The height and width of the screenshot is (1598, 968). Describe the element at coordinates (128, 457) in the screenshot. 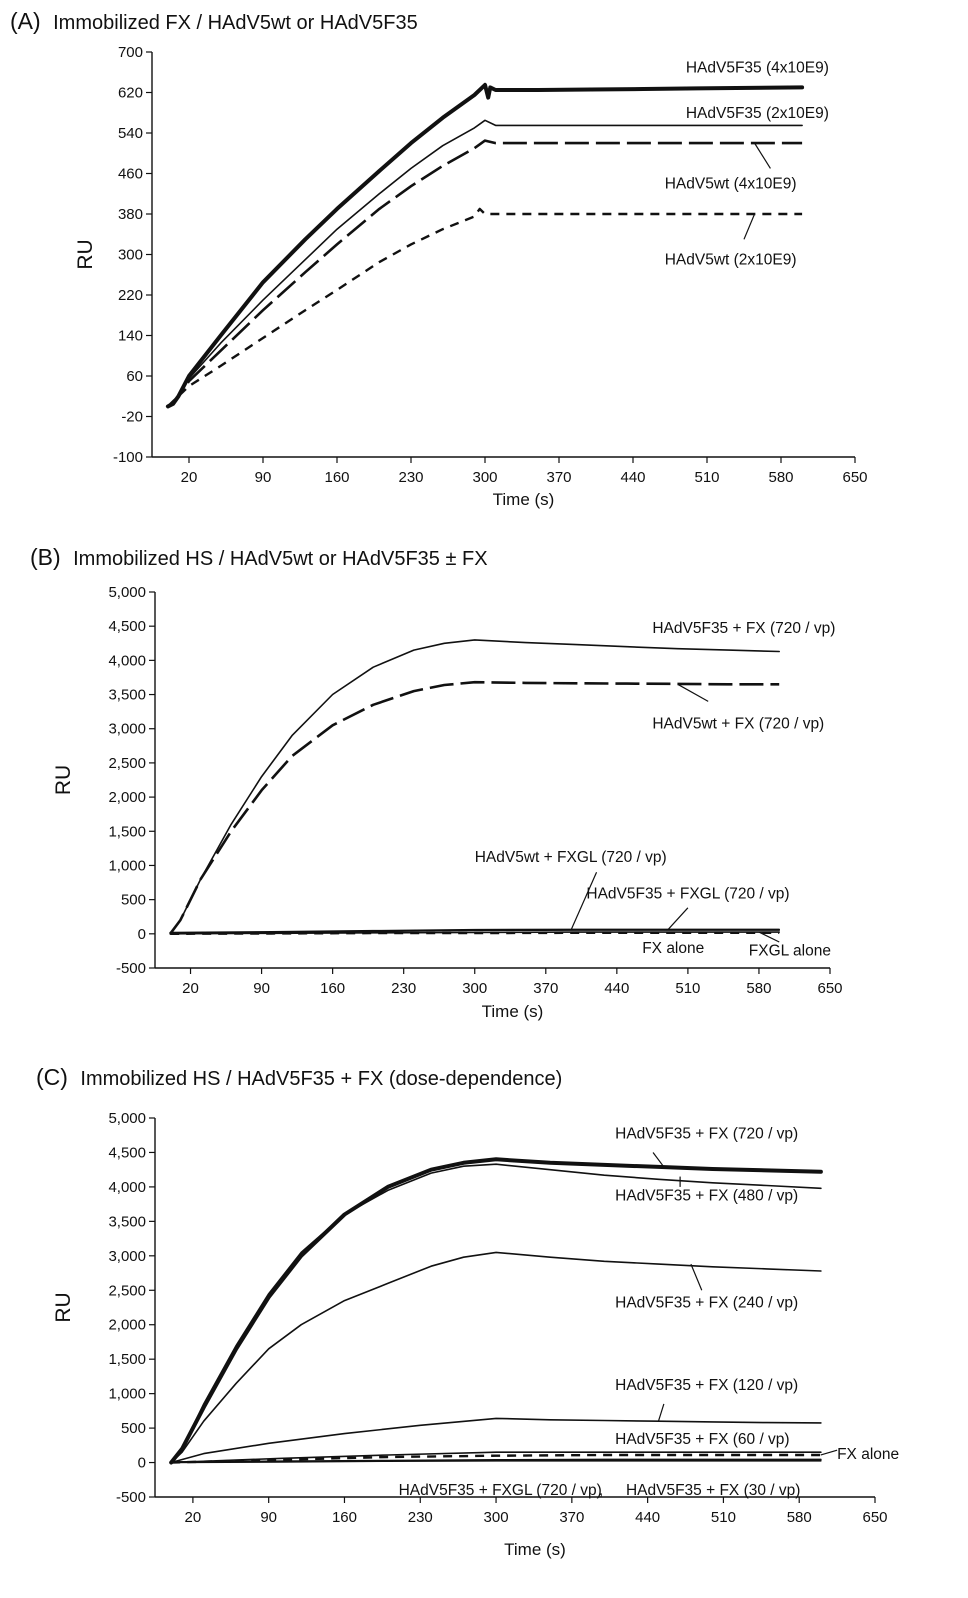

I see `chart-1-y-tick-label: -100` at that location.